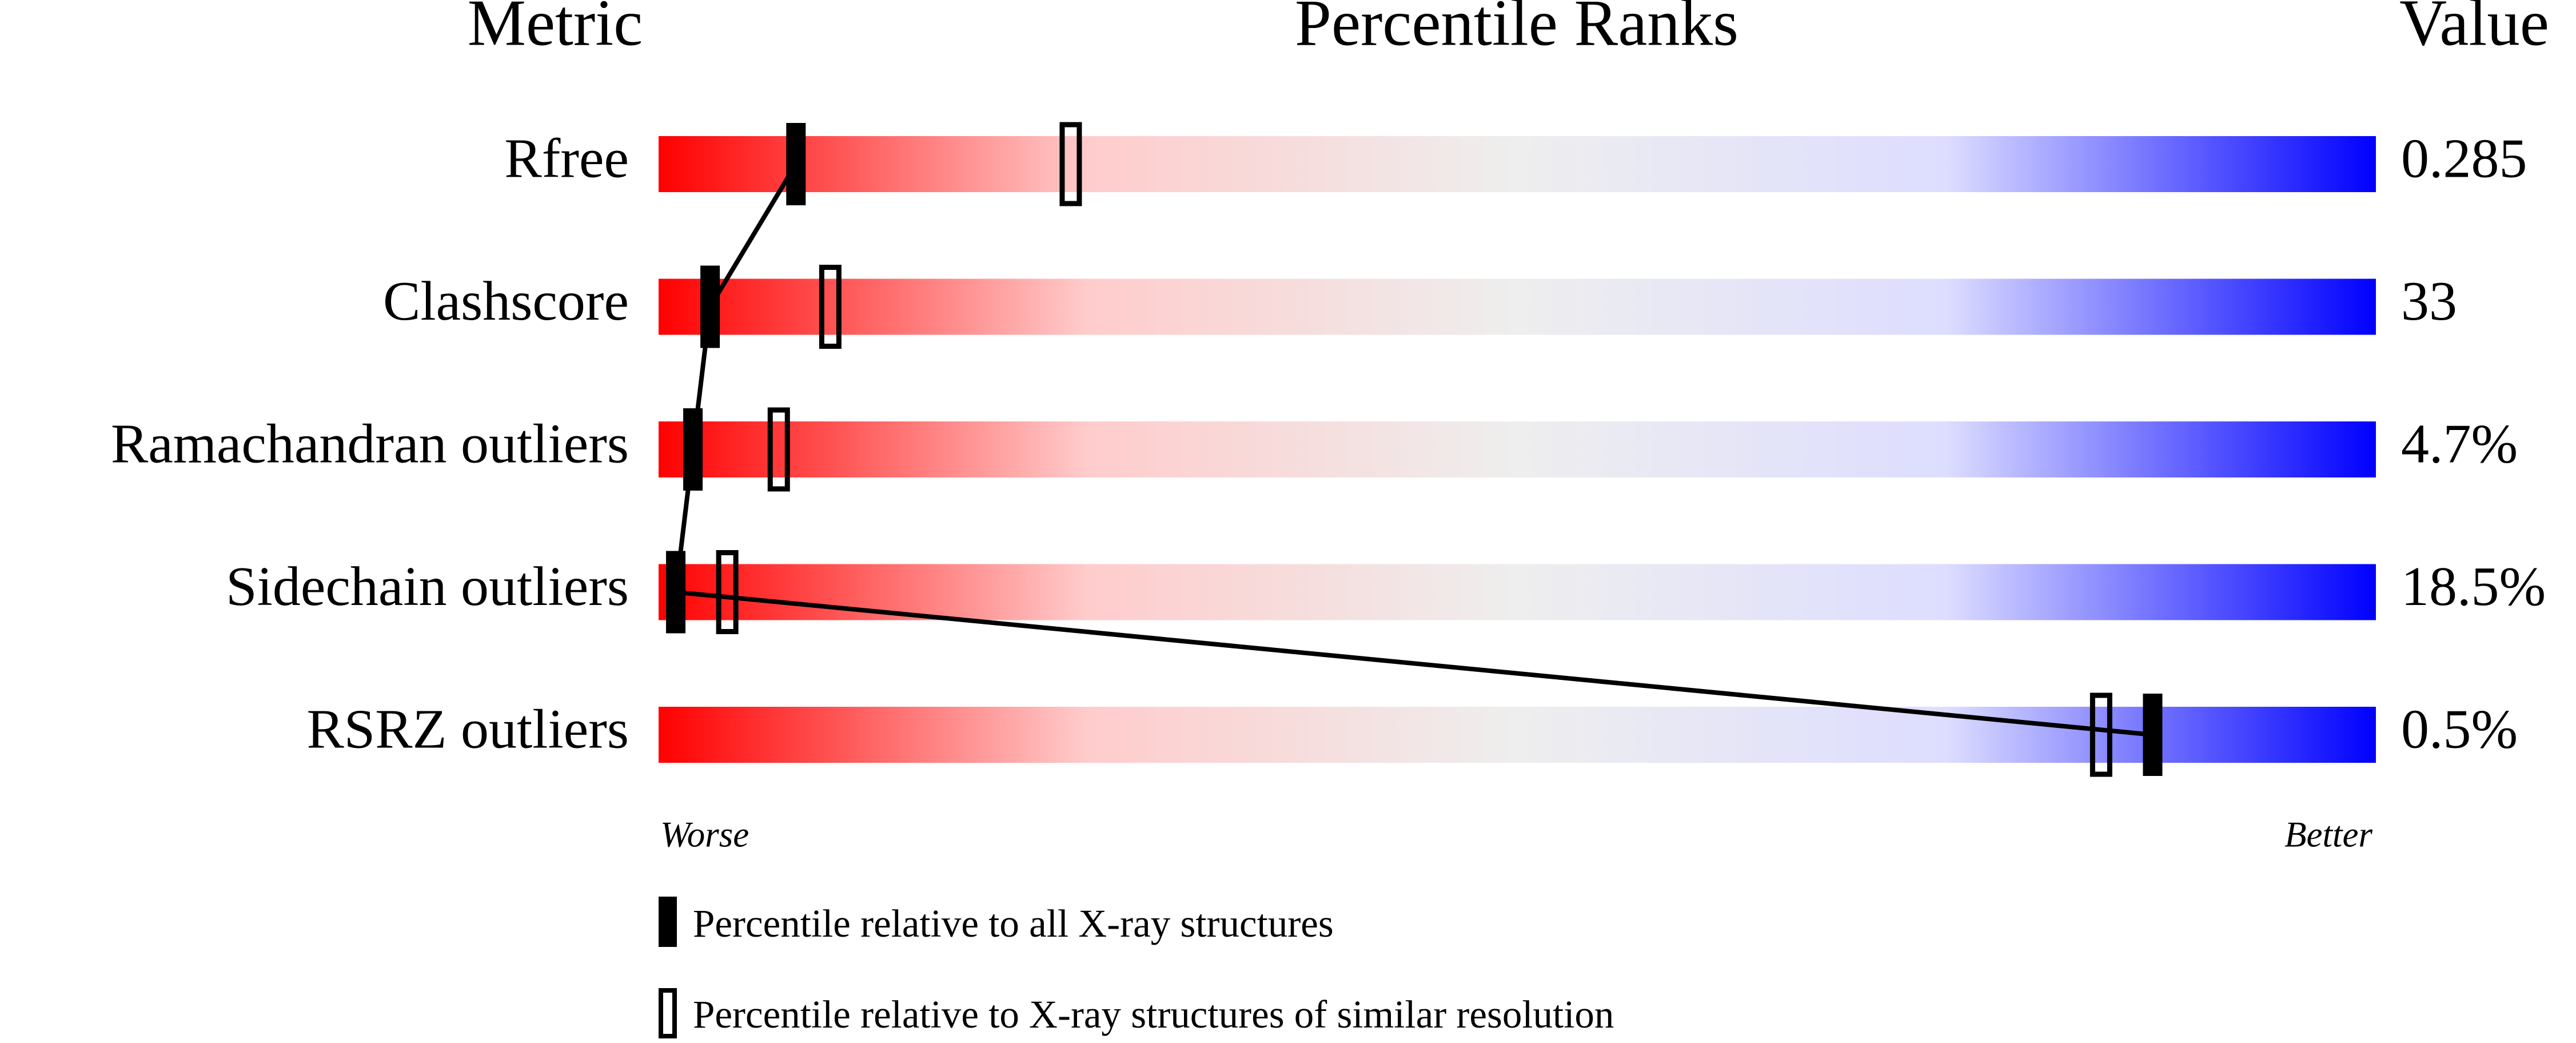 Image resolution: width=2576 pixels, height=1043 pixels. I want to click on metric-value: 4.7%, so click(2460, 444).